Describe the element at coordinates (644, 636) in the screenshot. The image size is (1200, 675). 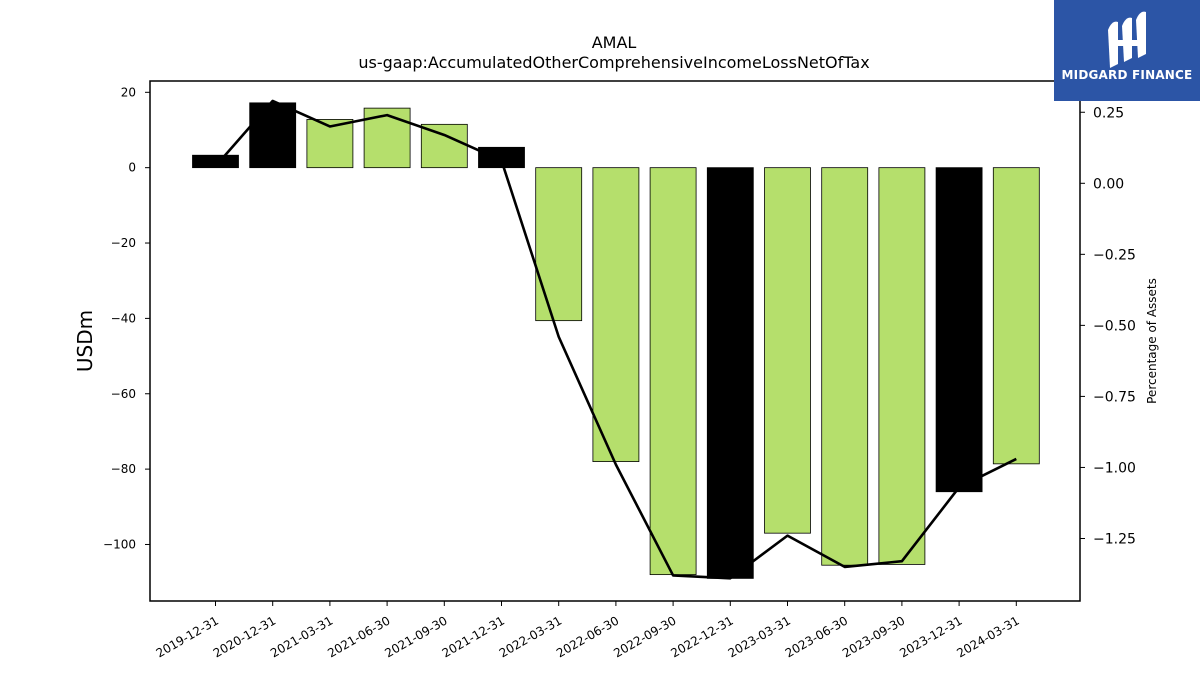
I see `x-tick-label: 2022-09-30` at that location.